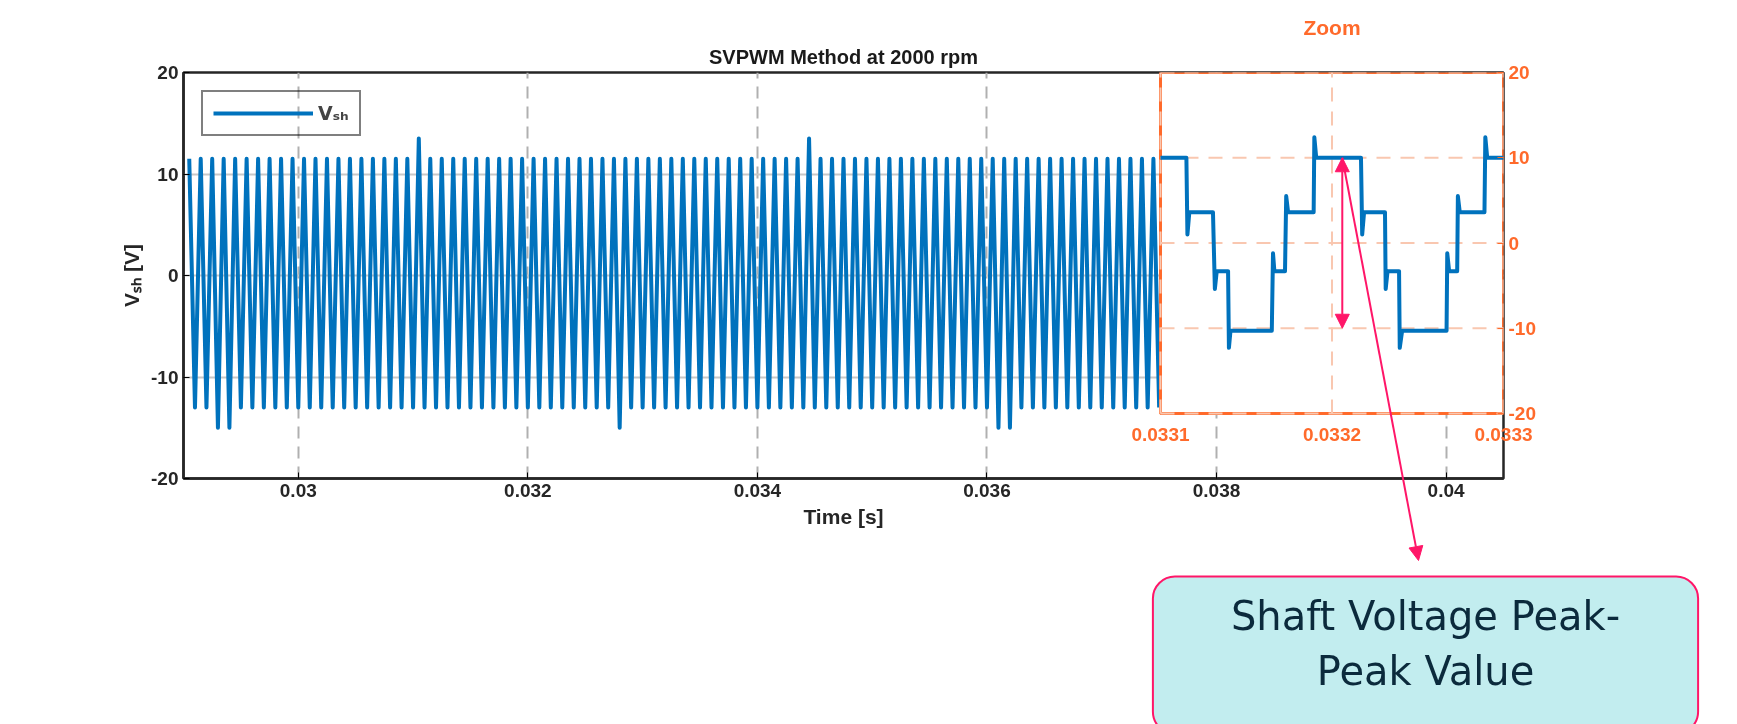 Image resolution: width=1737 pixels, height=724 pixels. I want to click on x-tick-label: 0.034, so click(757, 490).